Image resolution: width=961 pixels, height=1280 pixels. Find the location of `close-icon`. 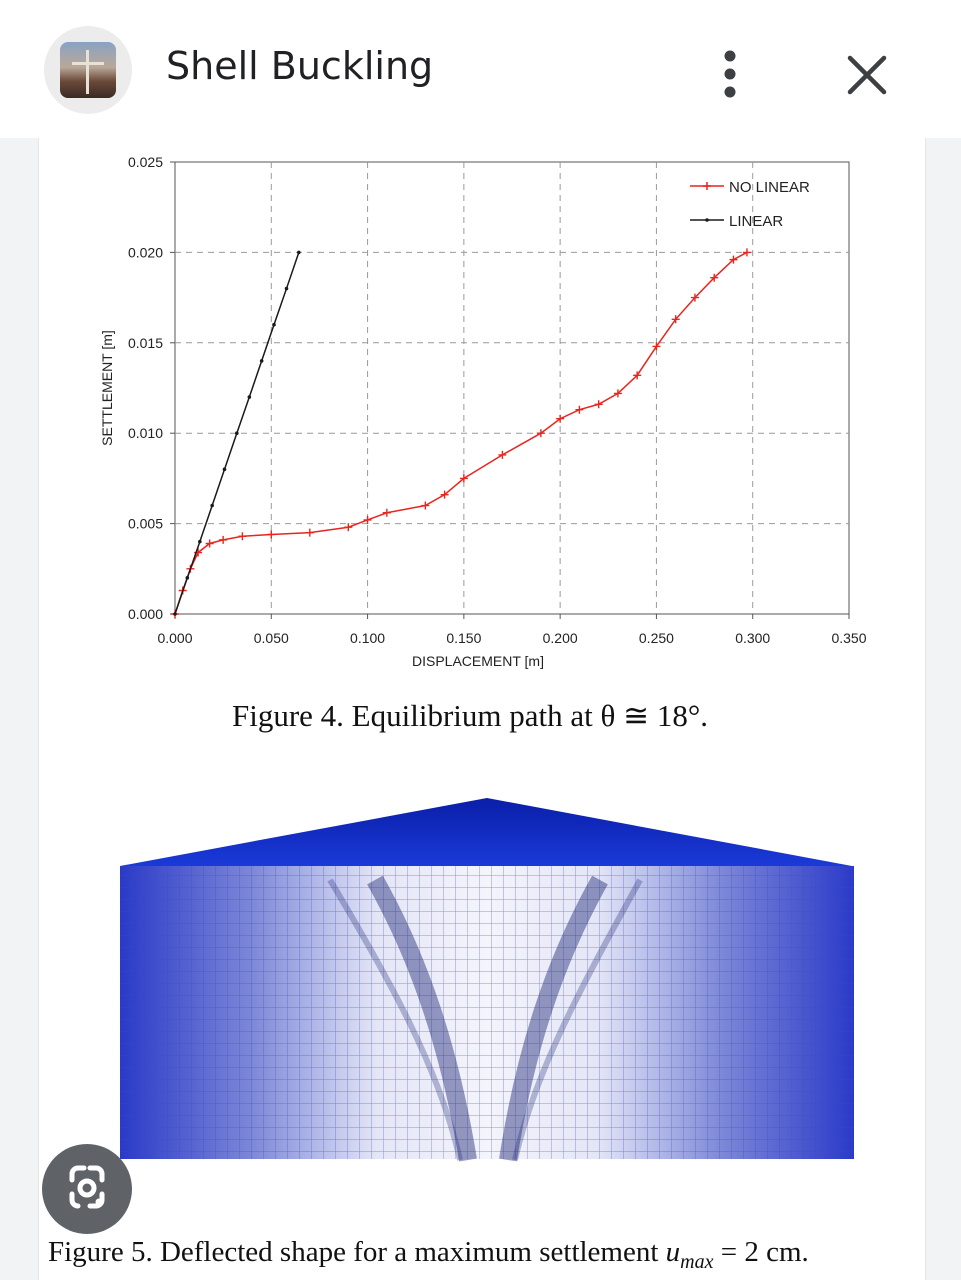

close-icon is located at coordinates (867, 75).